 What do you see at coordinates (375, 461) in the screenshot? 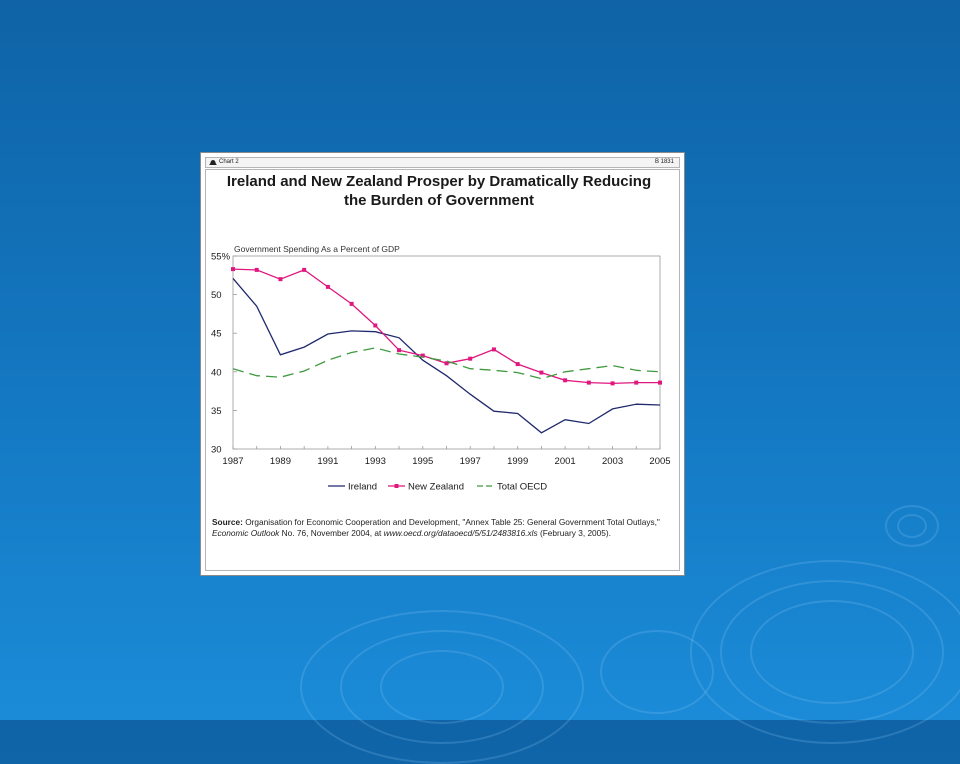
I see `x-tick-label: 1993` at bounding box center [375, 461].